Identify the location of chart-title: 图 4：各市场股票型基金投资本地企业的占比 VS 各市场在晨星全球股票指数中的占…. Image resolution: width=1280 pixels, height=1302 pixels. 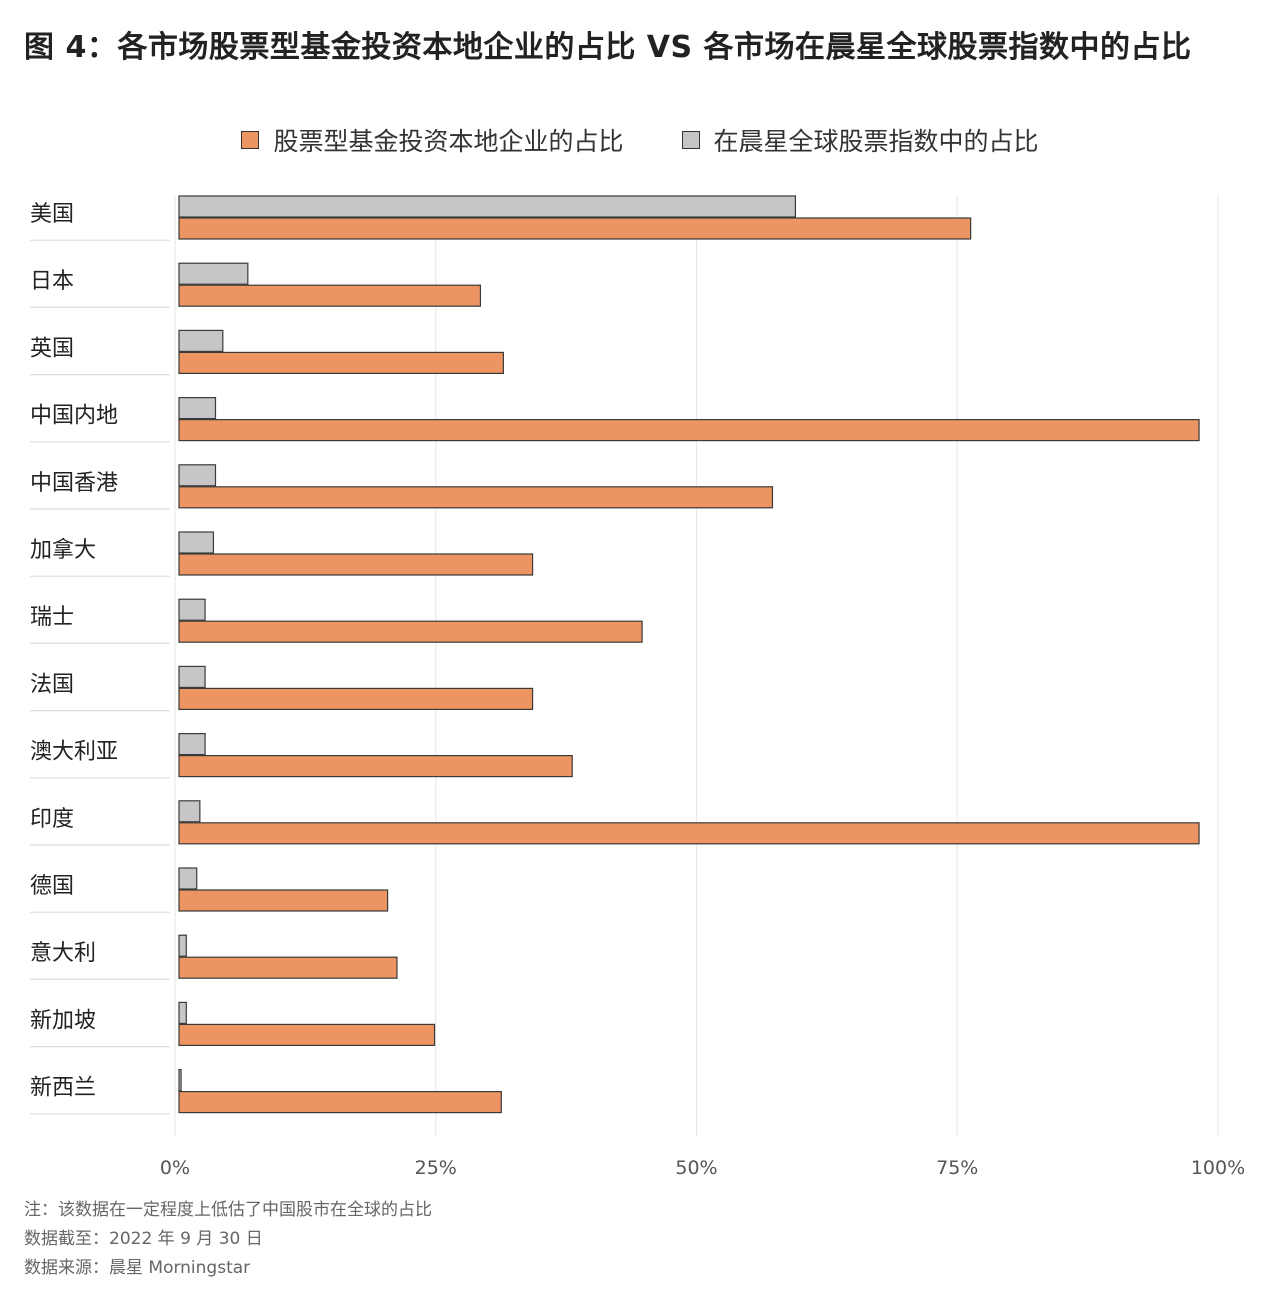
(608, 47).